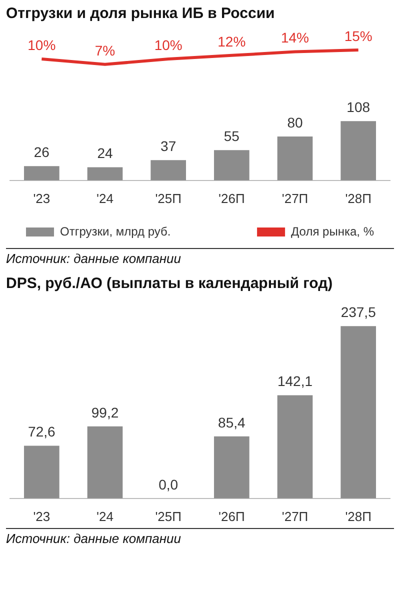  Describe the element at coordinates (42, 152) in the screenshot. I see `data-label: 26` at that location.